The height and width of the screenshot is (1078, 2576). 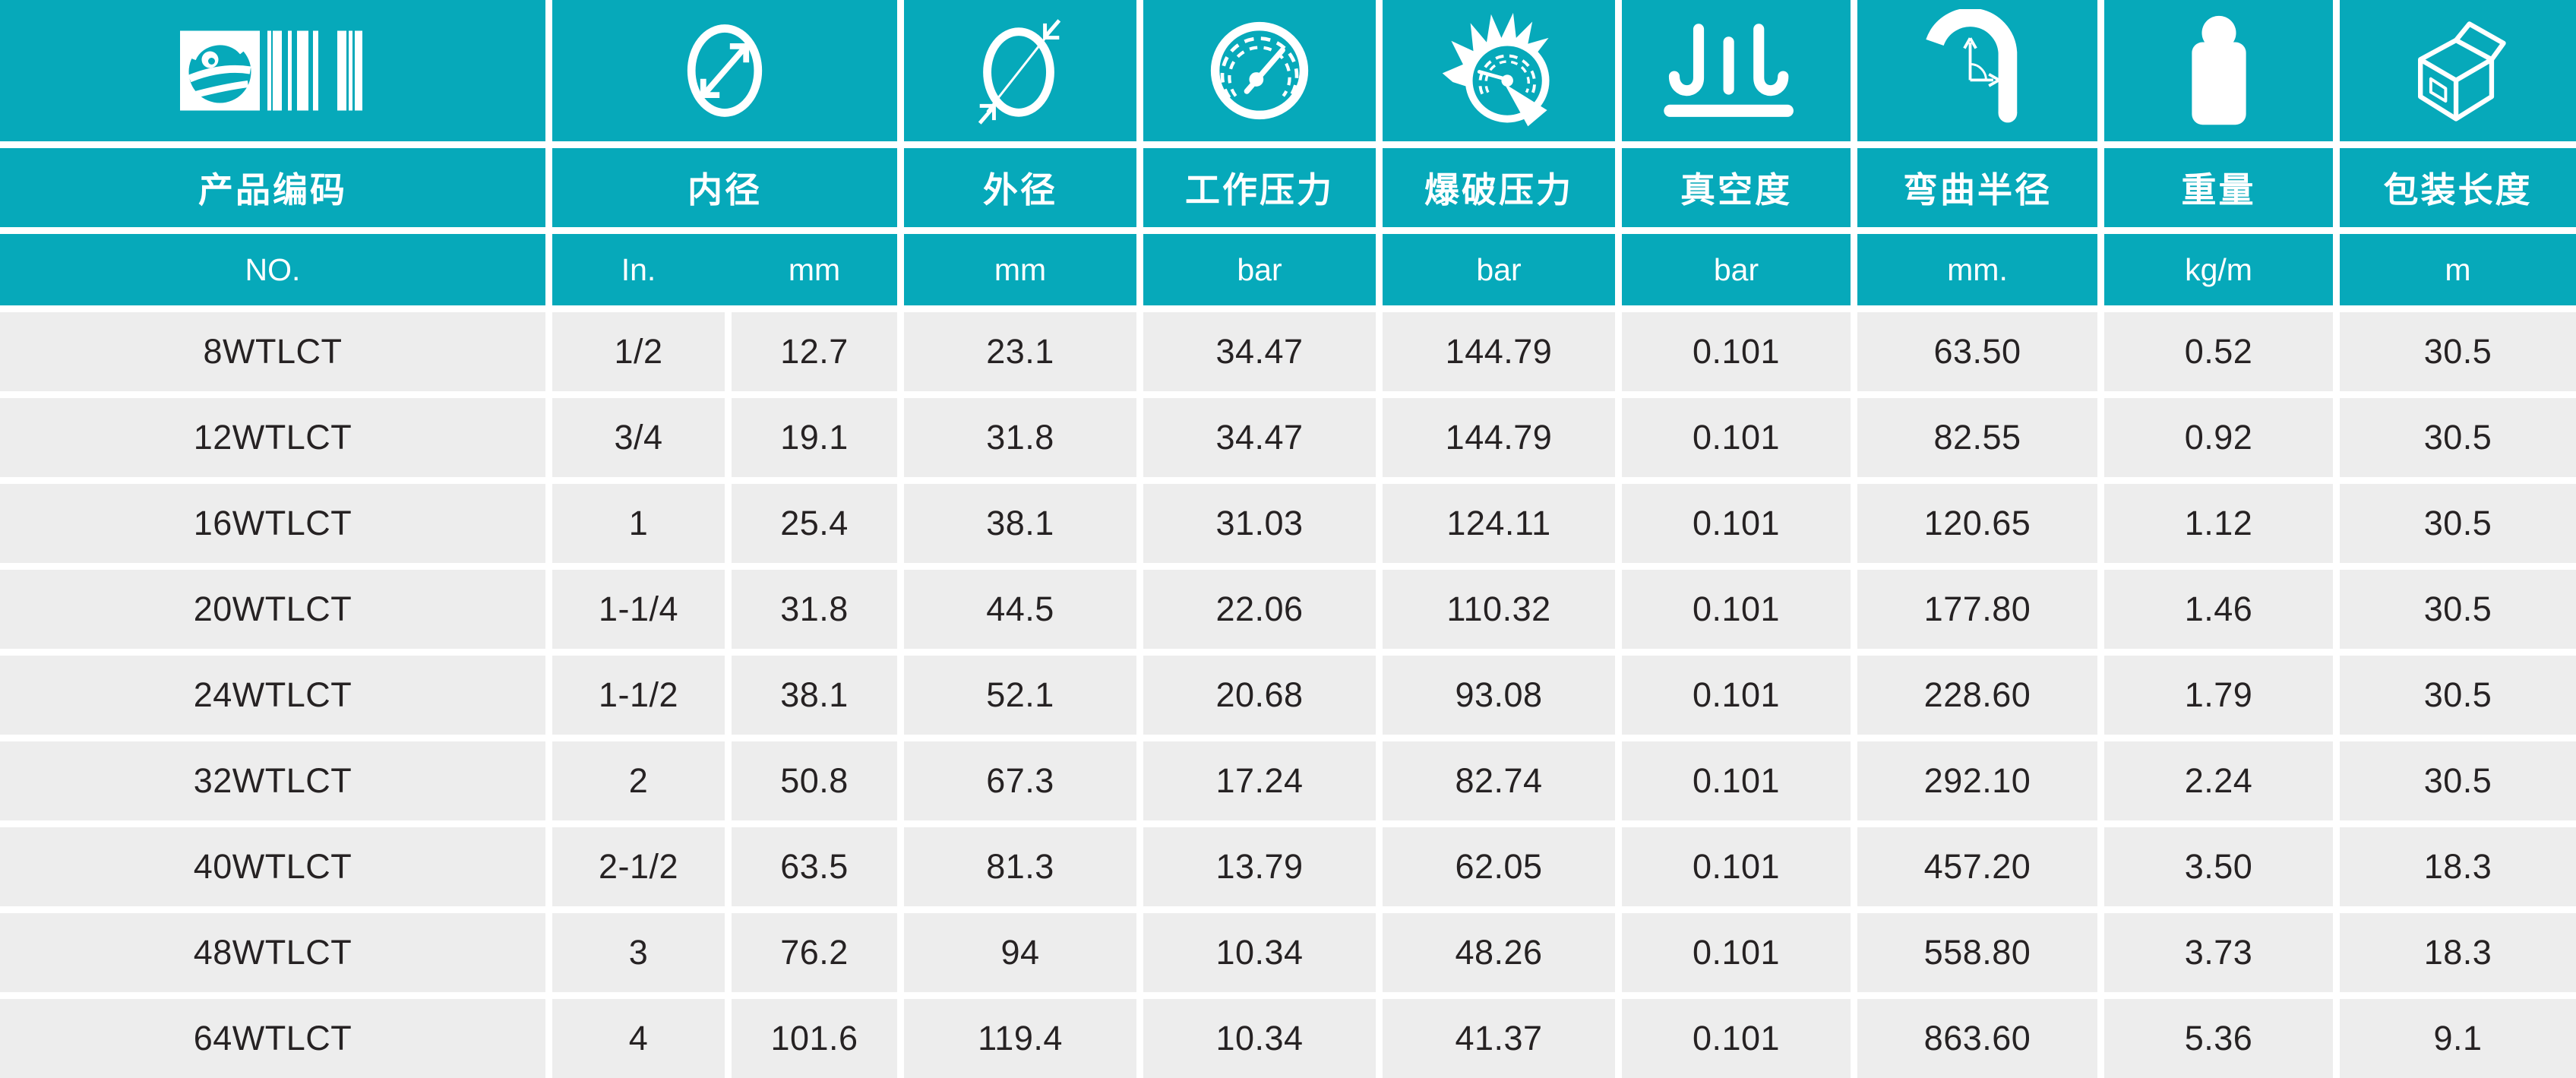 What do you see at coordinates (2218, 269) in the screenshot?
I see `unit-weight: kg/m` at bounding box center [2218, 269].